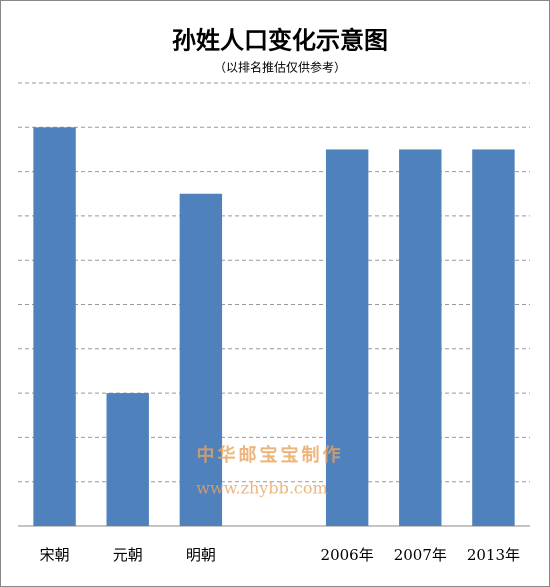 The image size is (550, 587). I want to click on watermark: www.zhybb.com, so click(261, 488).